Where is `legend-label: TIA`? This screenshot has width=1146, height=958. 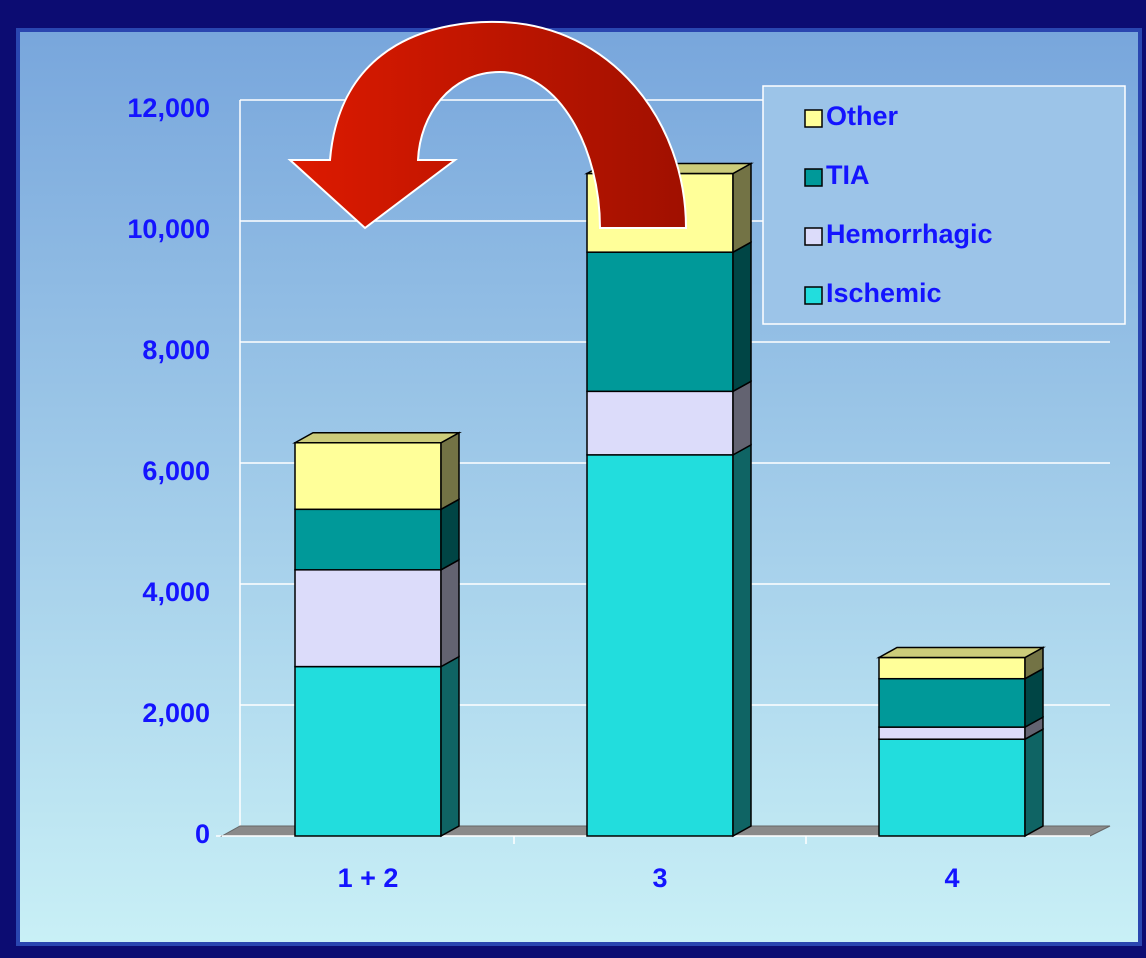 legend-label: TIA is located at coordinates (848, 175).